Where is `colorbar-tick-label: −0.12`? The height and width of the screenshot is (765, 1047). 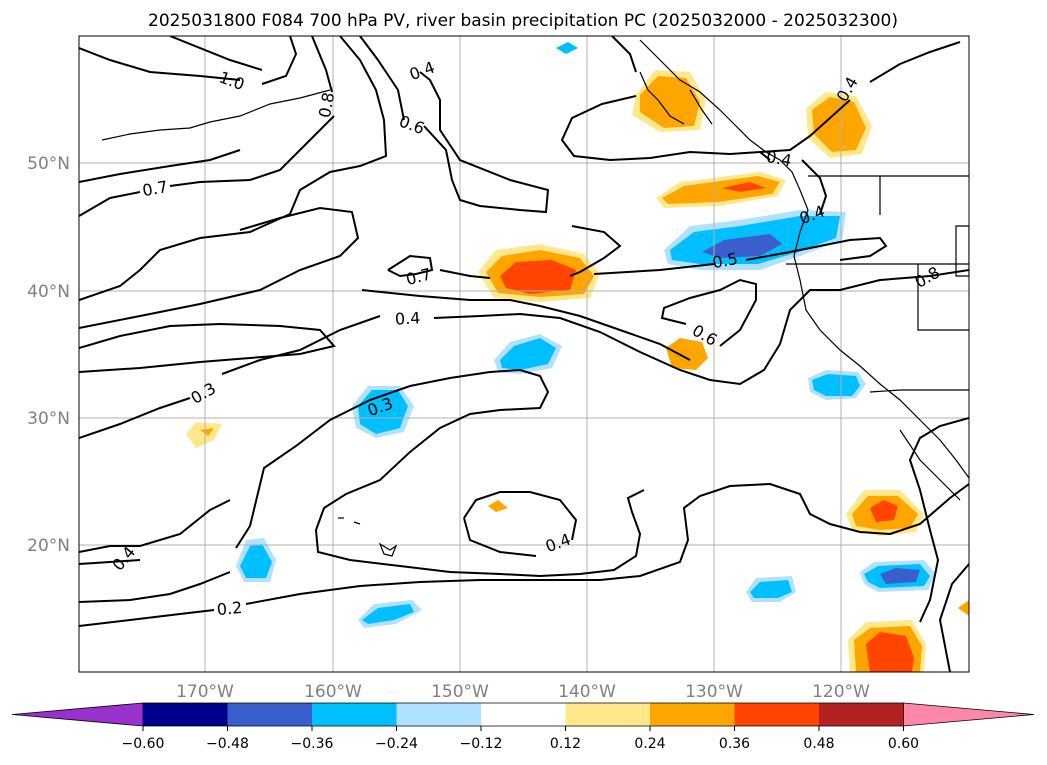 colorbar-tick-label: −0.12 is located at coordinates (481, 744).